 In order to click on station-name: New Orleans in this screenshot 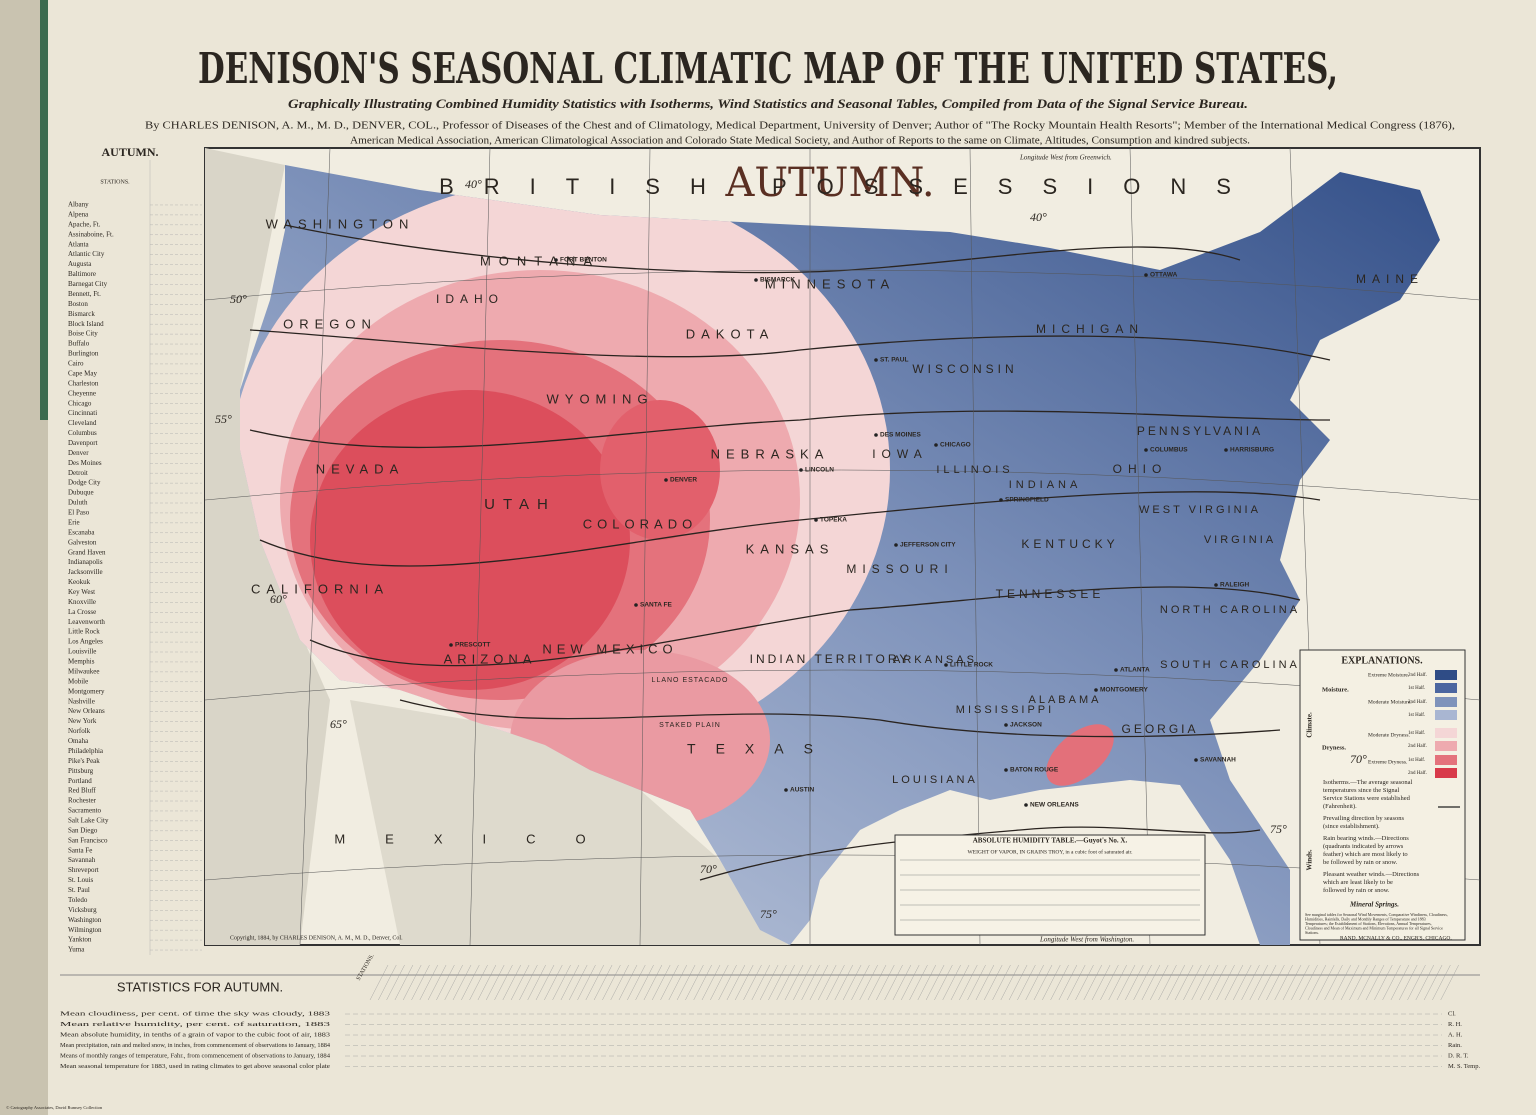, I will do `click(86, 711)`.